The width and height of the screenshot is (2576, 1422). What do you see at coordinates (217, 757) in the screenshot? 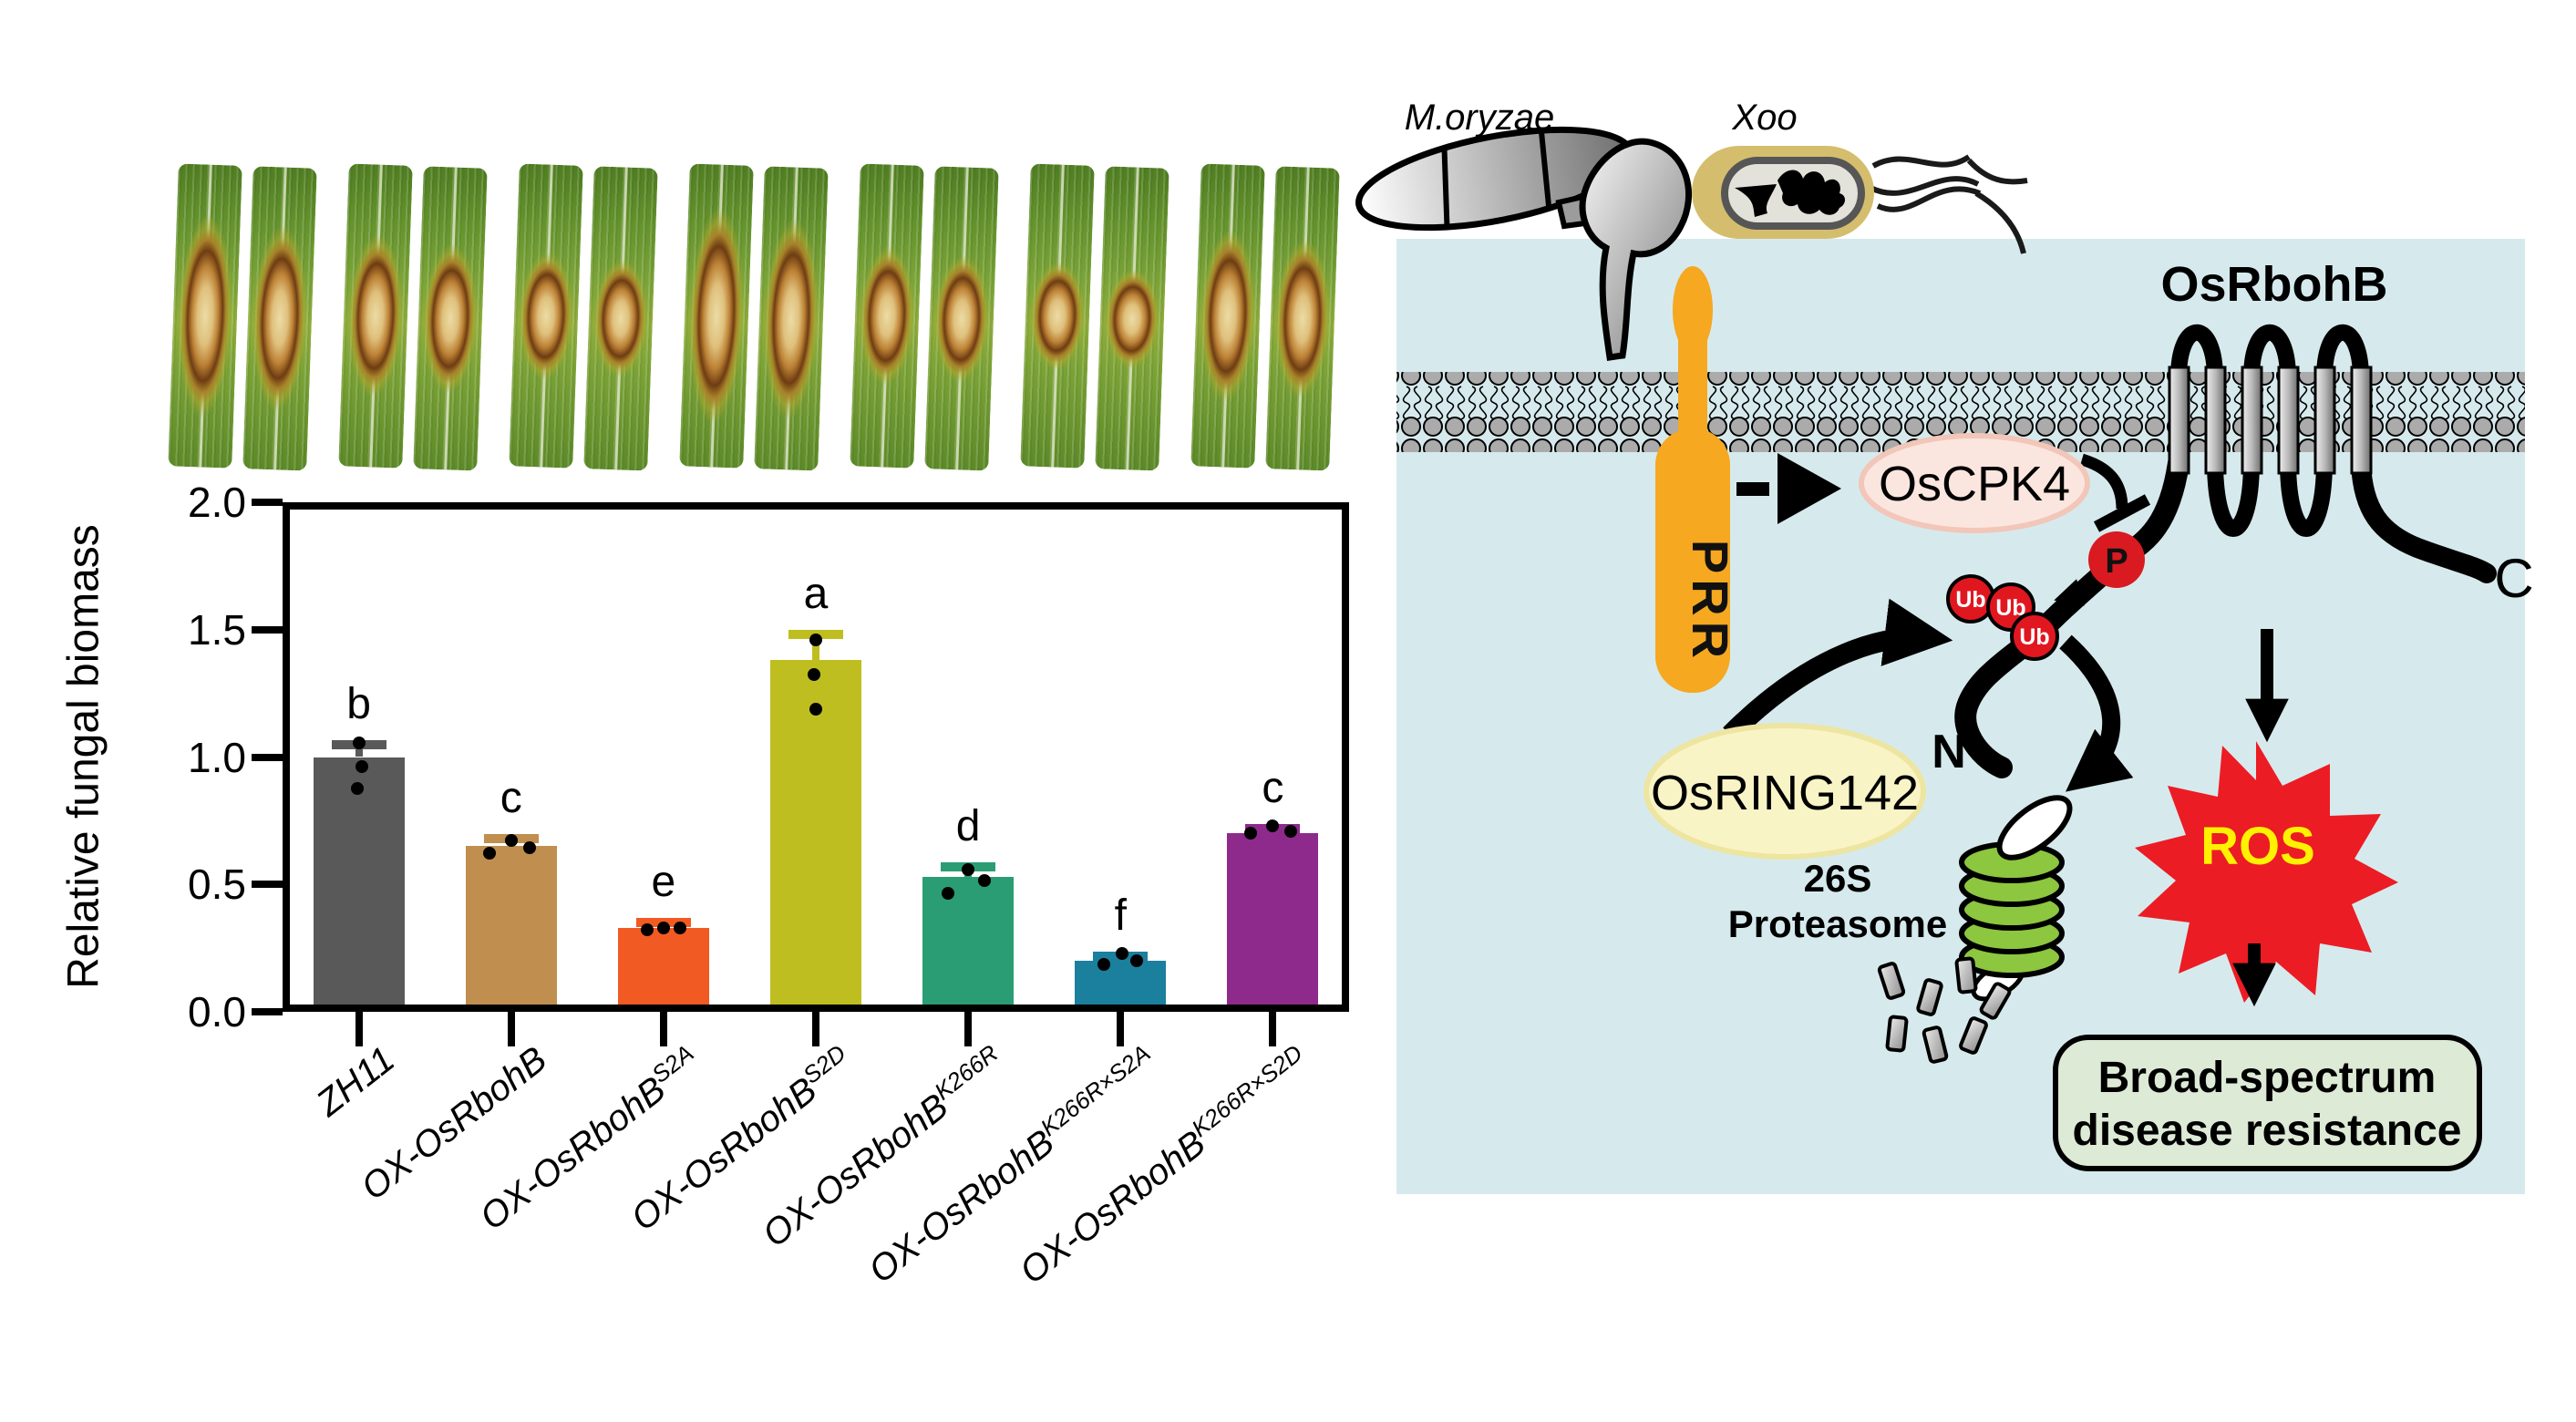
I see `y-axis-tick-label: 1.0` at bounding box center [217, 757].